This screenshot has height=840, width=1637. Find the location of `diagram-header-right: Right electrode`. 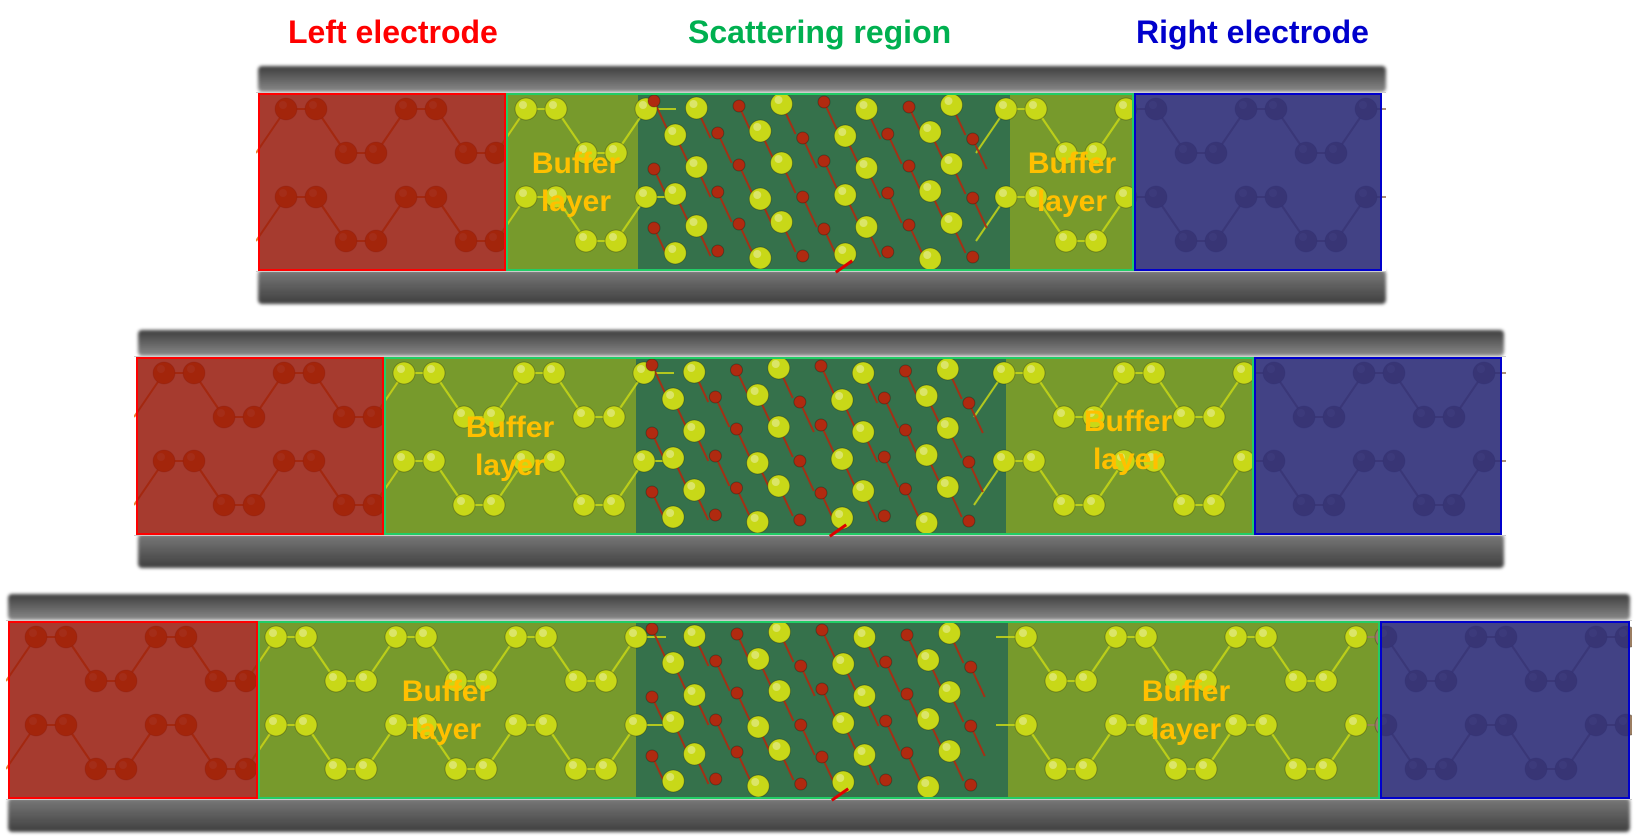

diagram-header-right: Right electrode is located at coordinates (1252, 32).